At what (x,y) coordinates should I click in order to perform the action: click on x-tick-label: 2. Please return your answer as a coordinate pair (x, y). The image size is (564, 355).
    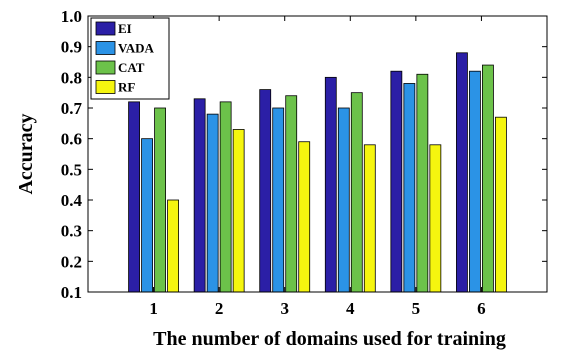
    Looking at the image, I should click on (219, 308).